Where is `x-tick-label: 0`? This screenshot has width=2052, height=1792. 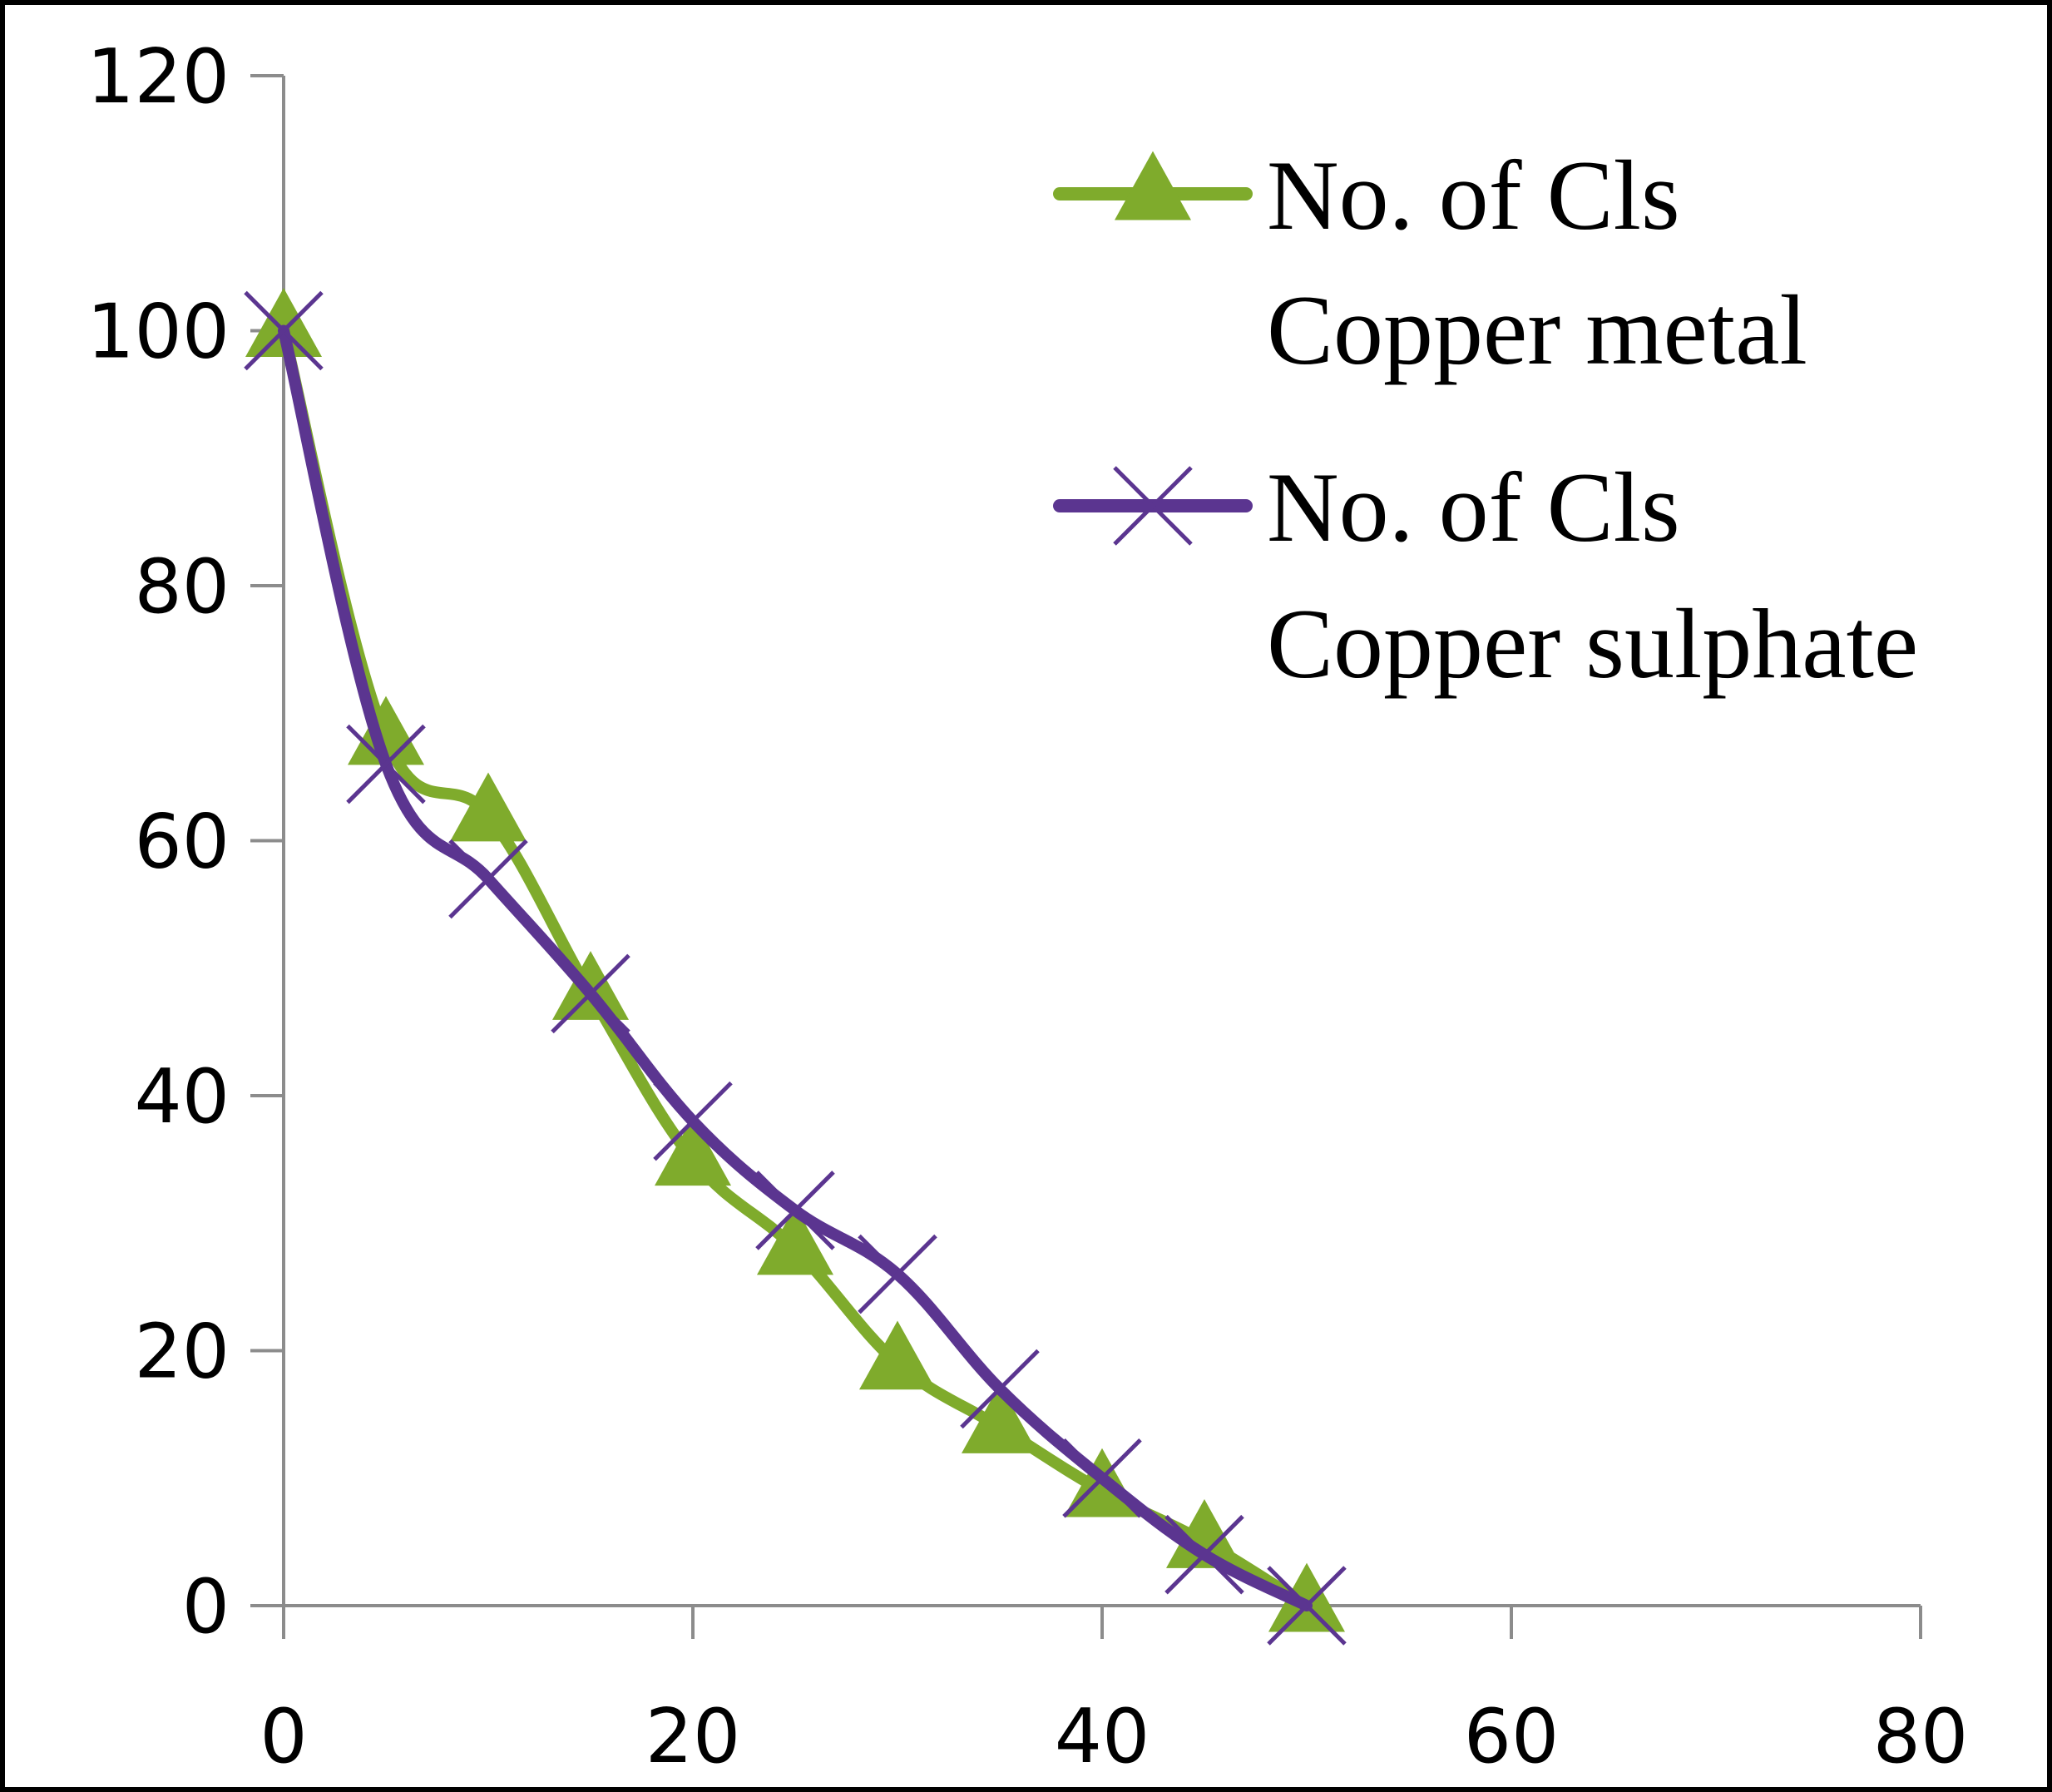
x-tick-label: 0 is located at coordinates (283, 1736).